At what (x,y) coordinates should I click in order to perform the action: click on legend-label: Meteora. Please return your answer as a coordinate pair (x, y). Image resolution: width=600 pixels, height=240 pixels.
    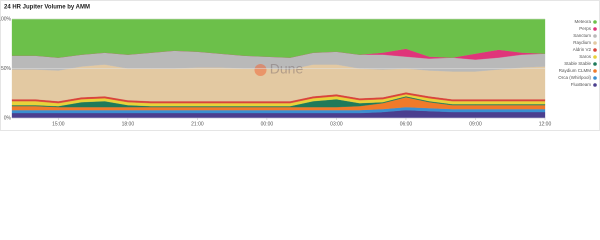
    Looking at the image, I should click on (582, 21).